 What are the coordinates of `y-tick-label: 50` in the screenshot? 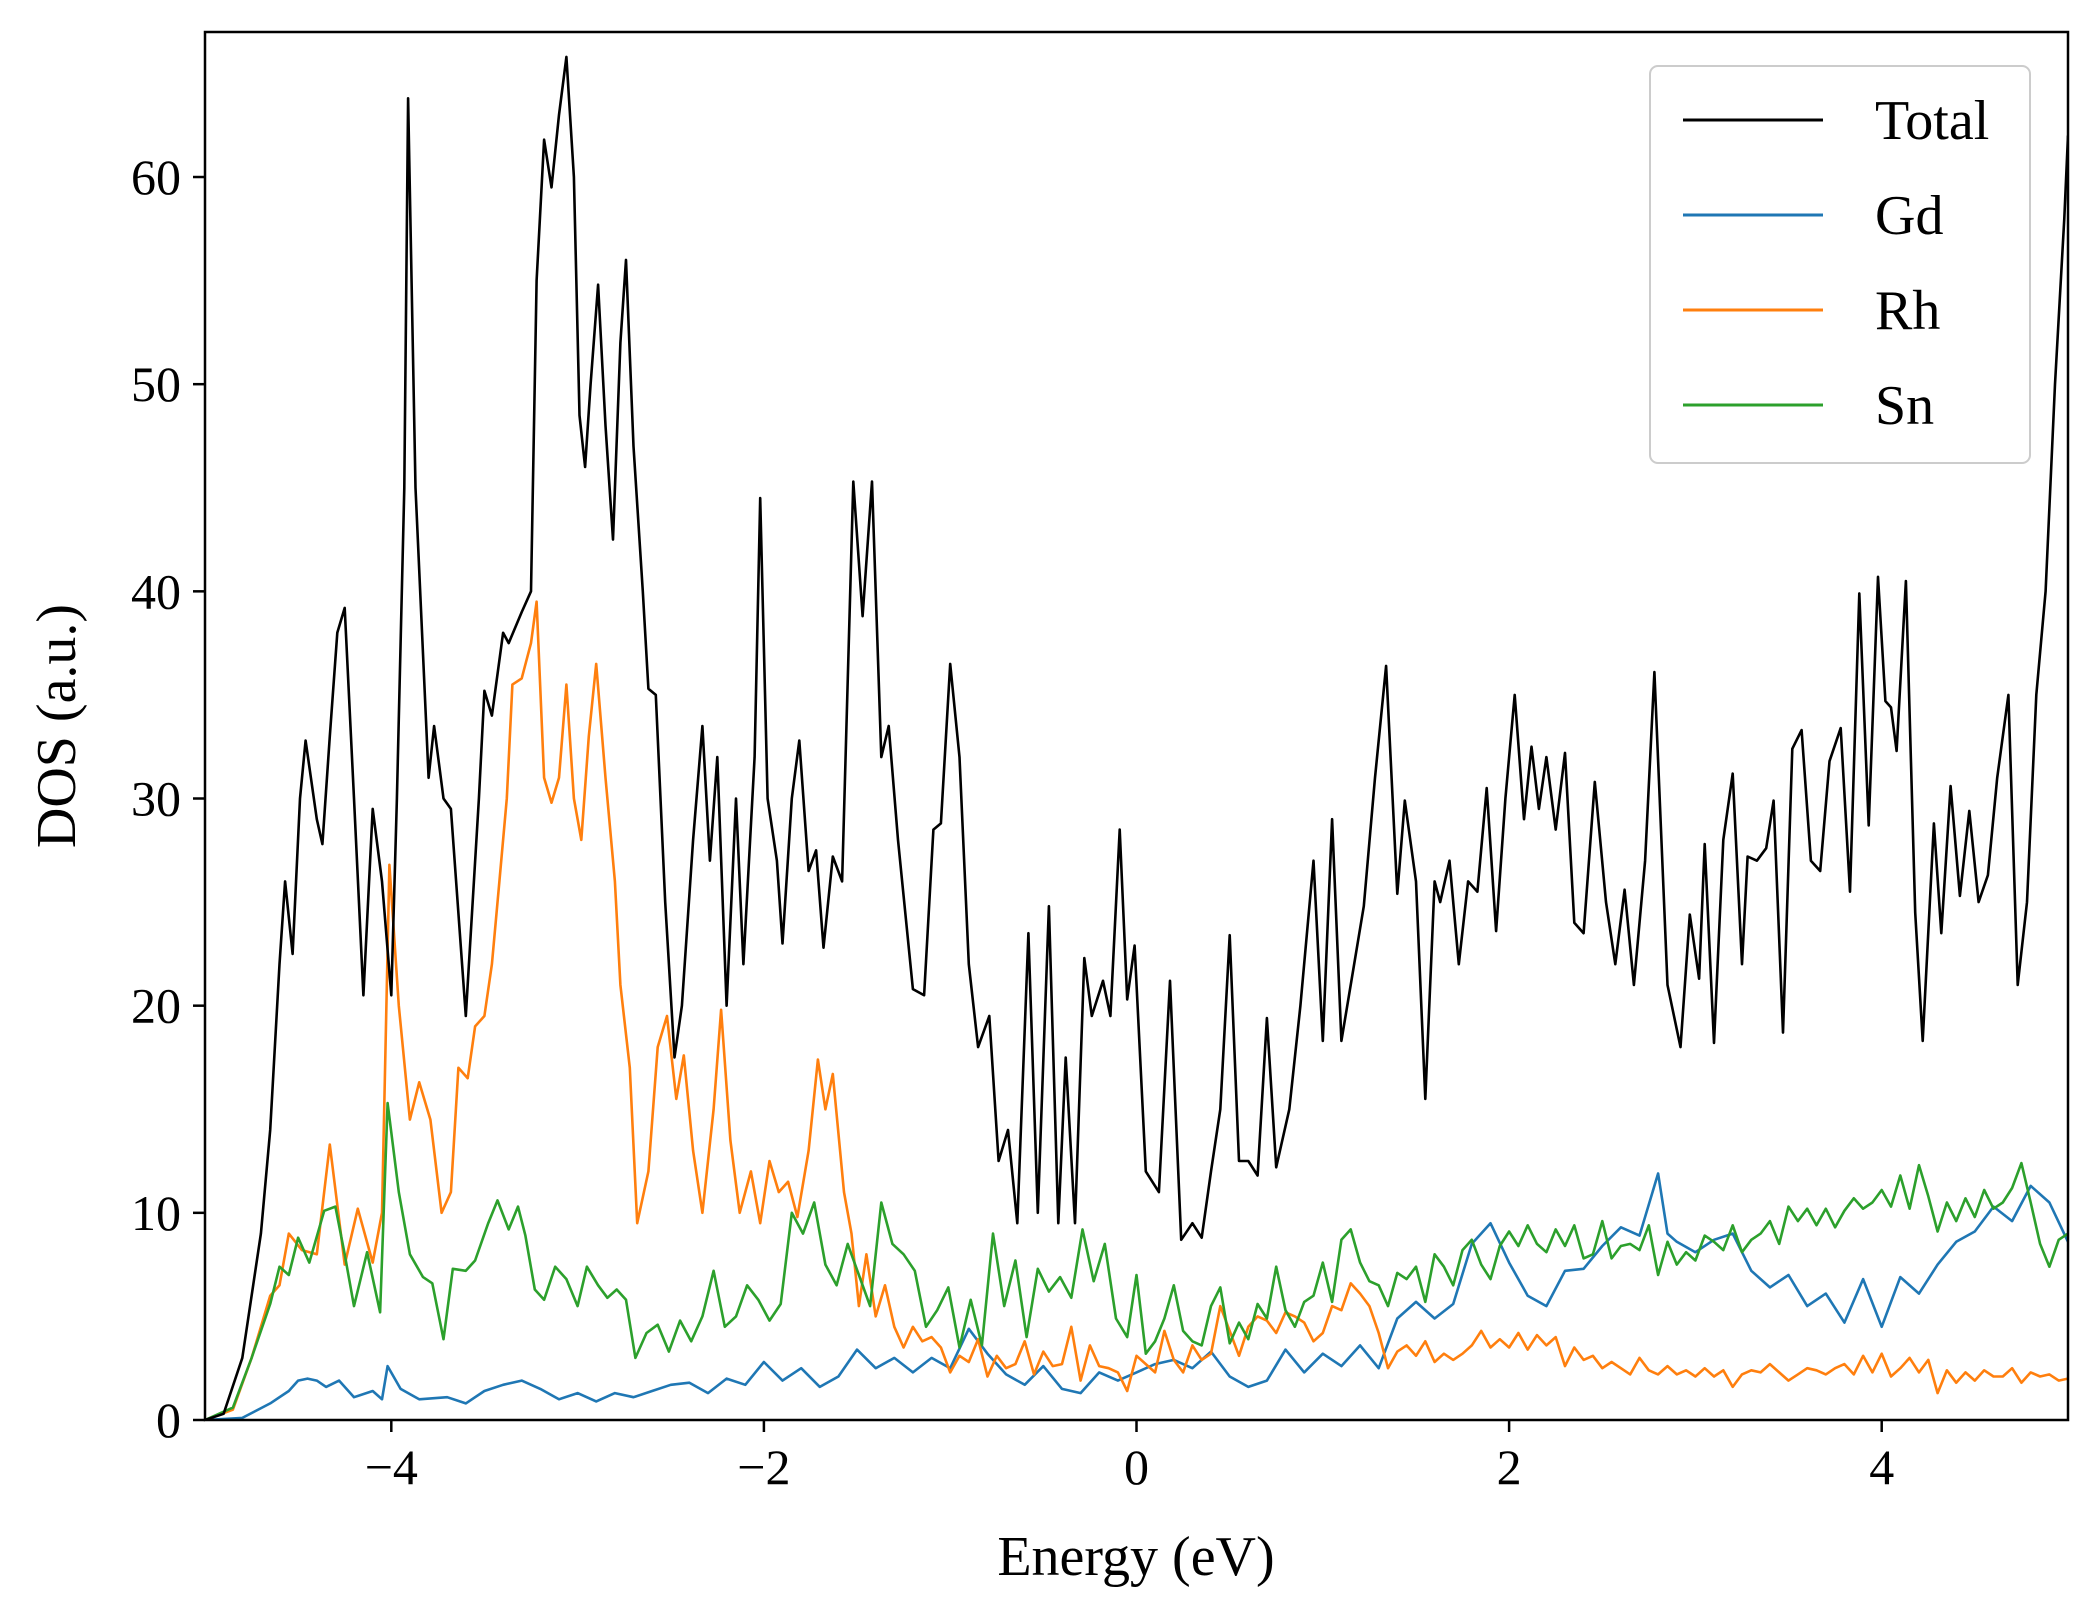 It's located at (156, 384).